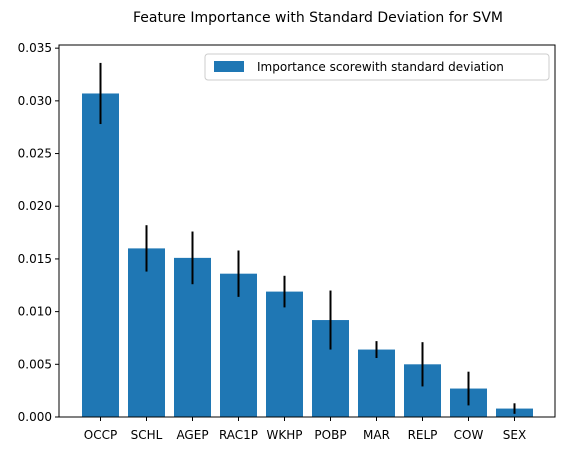 This screenshot has height=451, width=565. Describe the element at coordinates (380, 67) in the screenshot. I see `legend-label: Importance scorewith standard deviation` at that location.